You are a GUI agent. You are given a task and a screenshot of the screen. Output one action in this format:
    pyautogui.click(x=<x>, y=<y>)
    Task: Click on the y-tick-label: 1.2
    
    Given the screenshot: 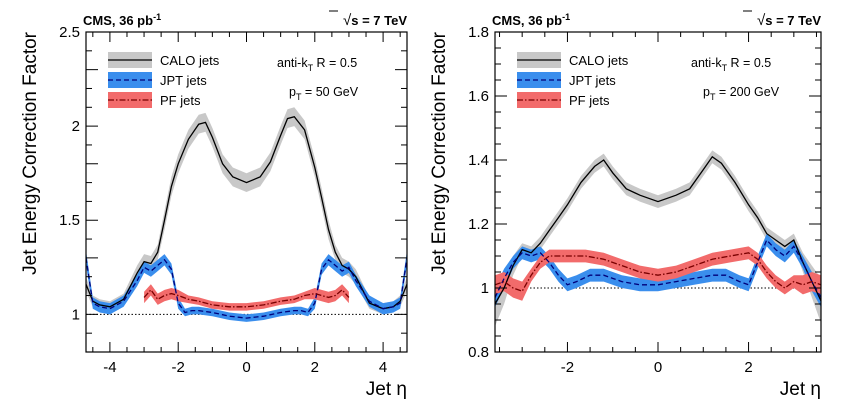 What is the action you would take?
    pyautogui.click(x=478, y=224)
    